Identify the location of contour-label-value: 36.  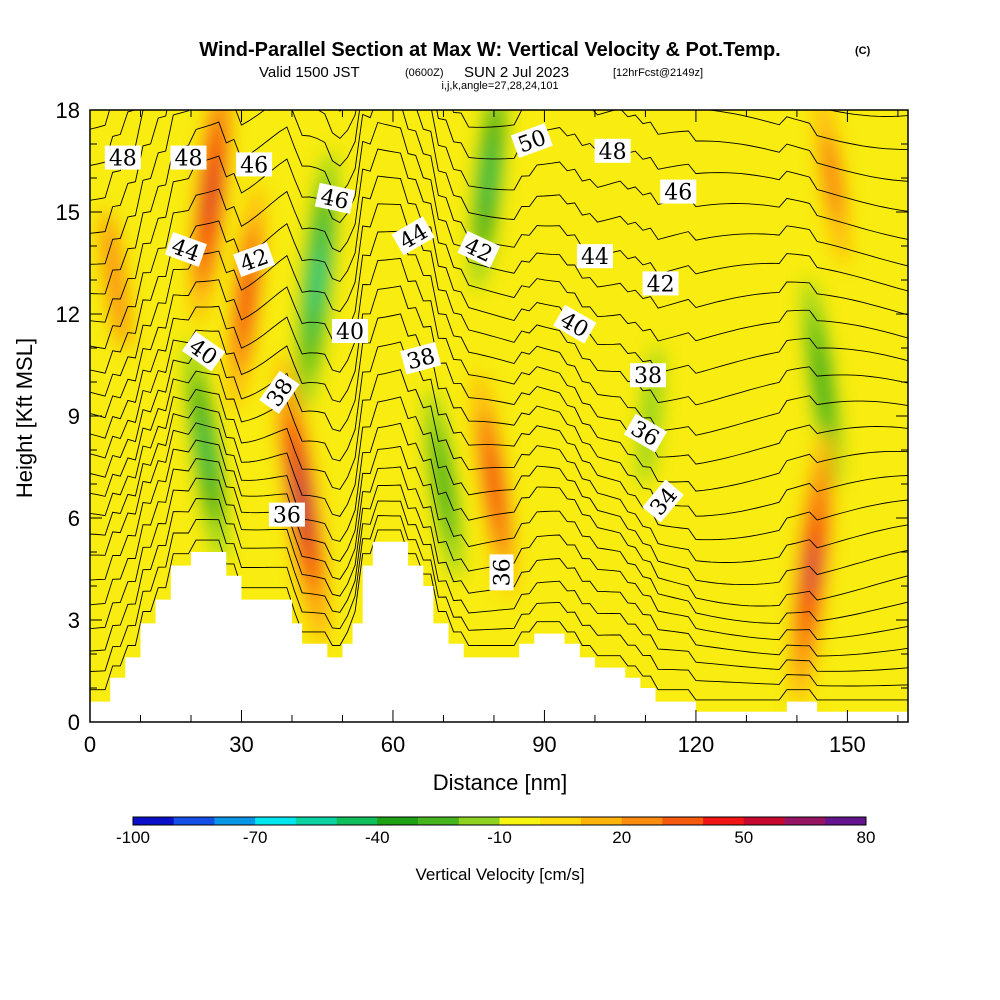
(287, 516).